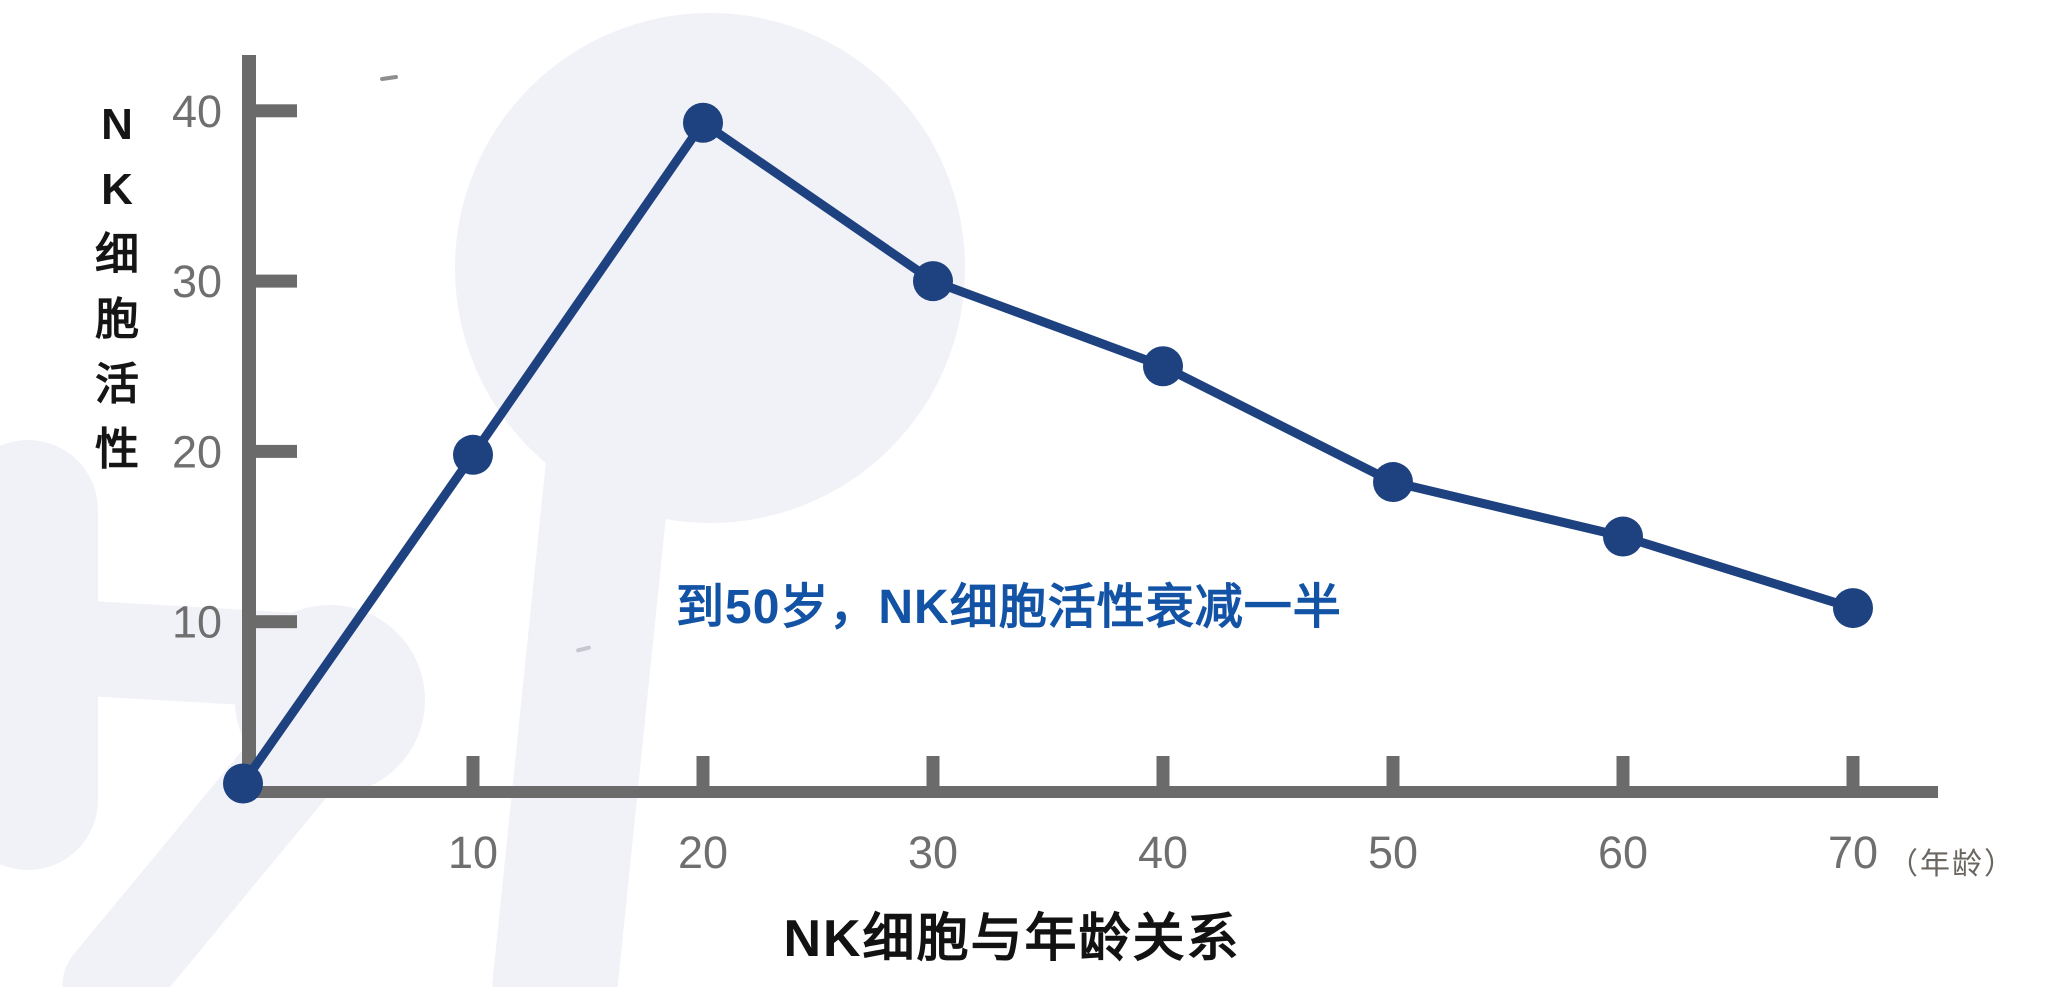 Image resolution: width=2069 pixels, height=987 pixels. What do you see at coordinates (1393, 852) in the screenshot?
I see `x-tick-label: 50` at bounding box center [1393, 852].